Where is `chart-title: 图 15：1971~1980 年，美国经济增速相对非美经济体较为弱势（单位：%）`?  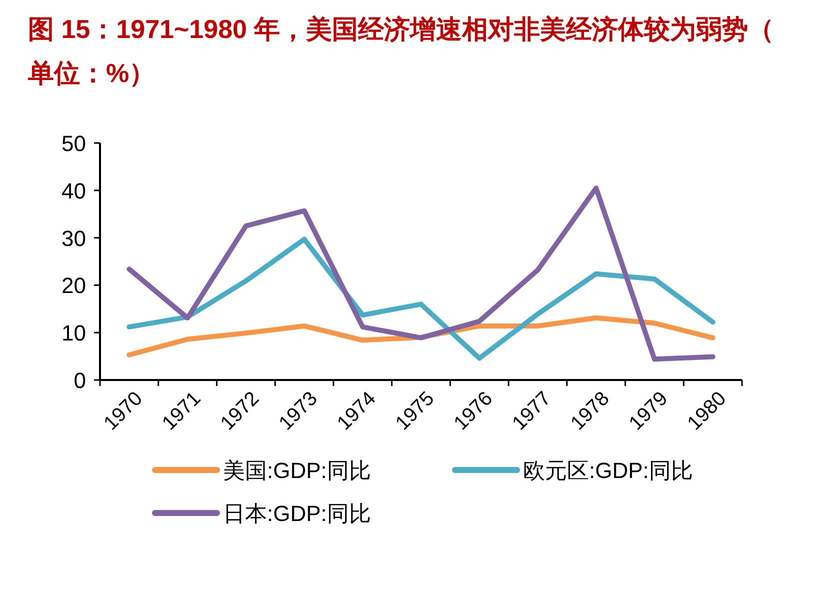 chart-title: 图 15：1971~1980 年，美国经济增速相对非美经济体较为弱势（单位：%） is located at coordinates (400, 51).